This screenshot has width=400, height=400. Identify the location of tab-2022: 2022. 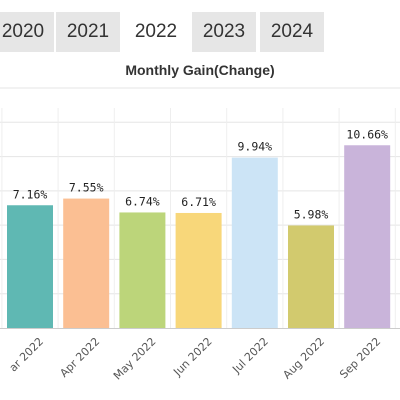
(156, 32).